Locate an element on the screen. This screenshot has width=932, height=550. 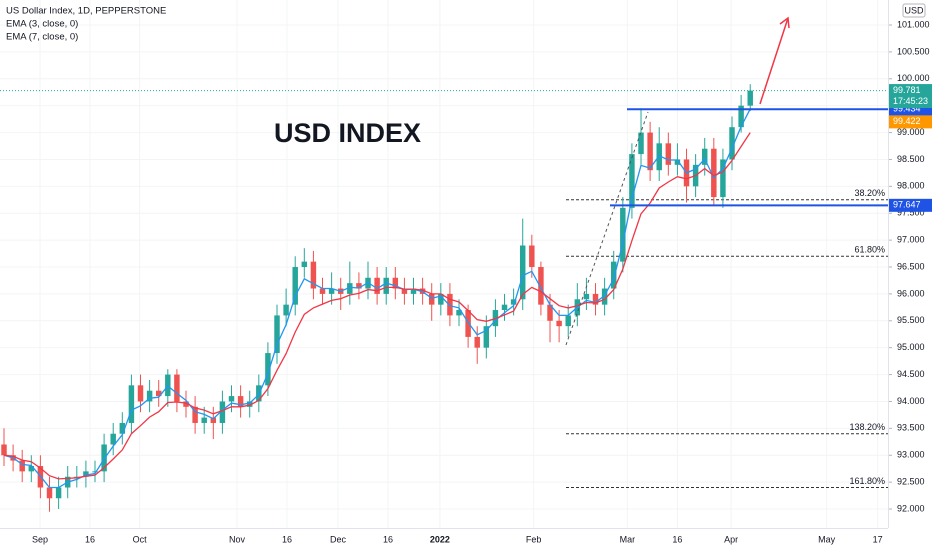
ema-badge is located at coordinates (910, 122).